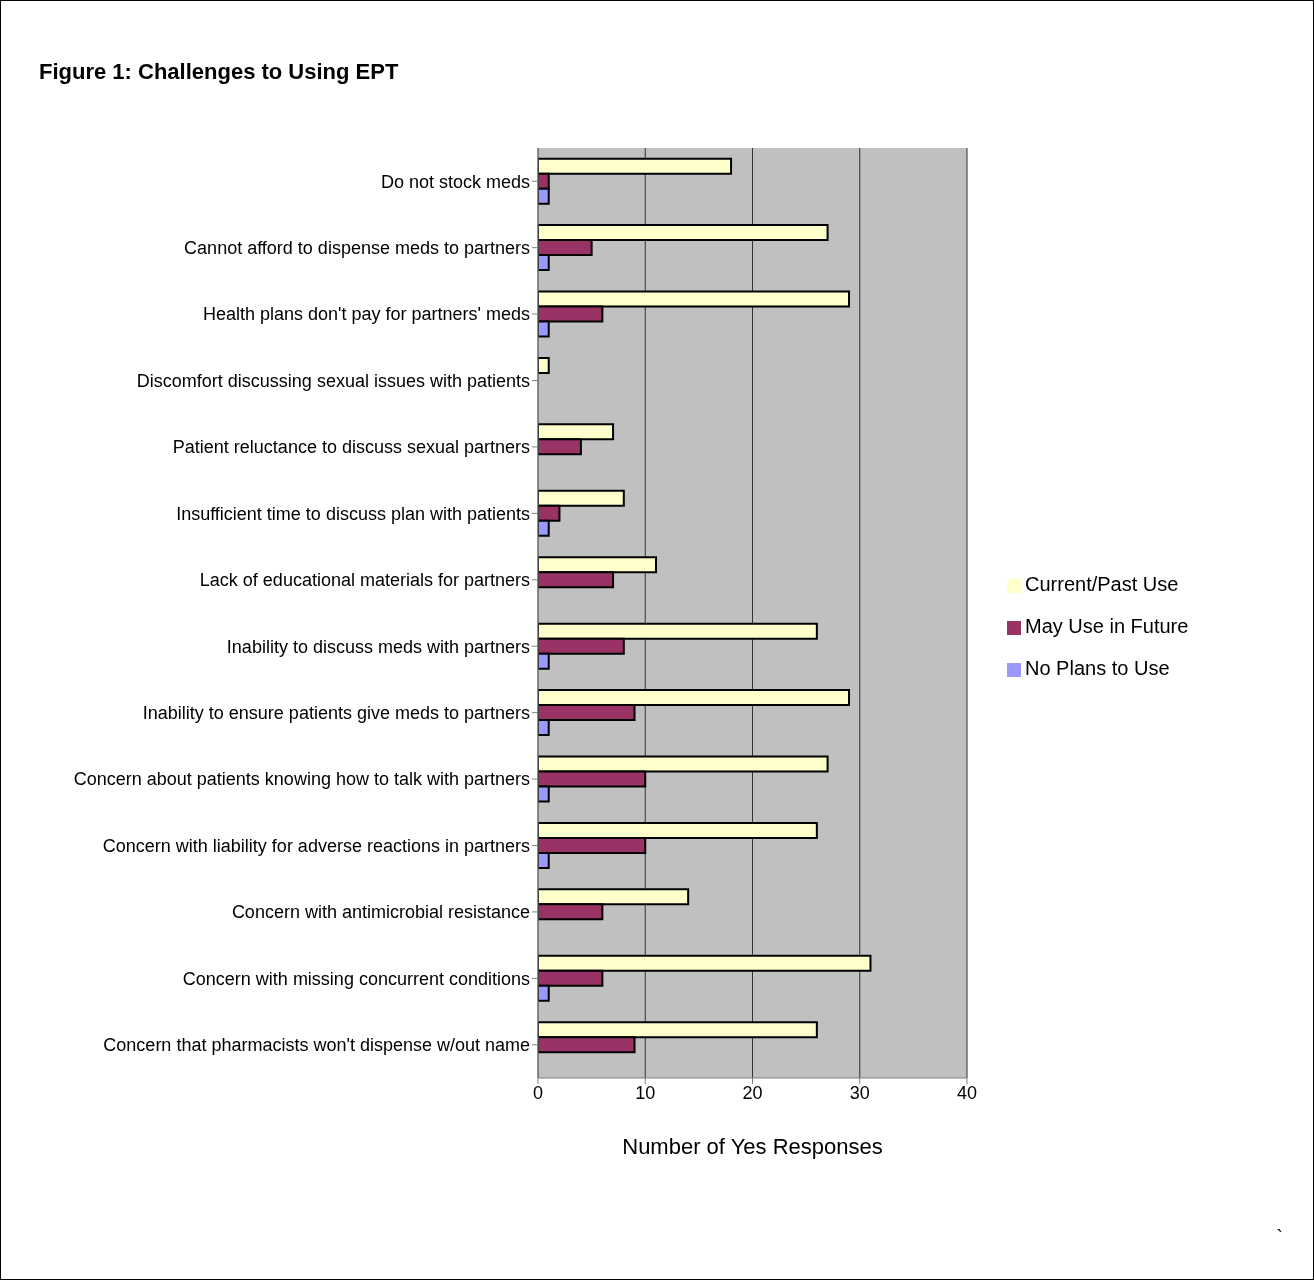 Image resolution: width=1314 pixels, height=1280 pixels. Describe the element at coordinates (1097, 668) in the screenshot. I see `legend-label: No Plans to Use` at that location.